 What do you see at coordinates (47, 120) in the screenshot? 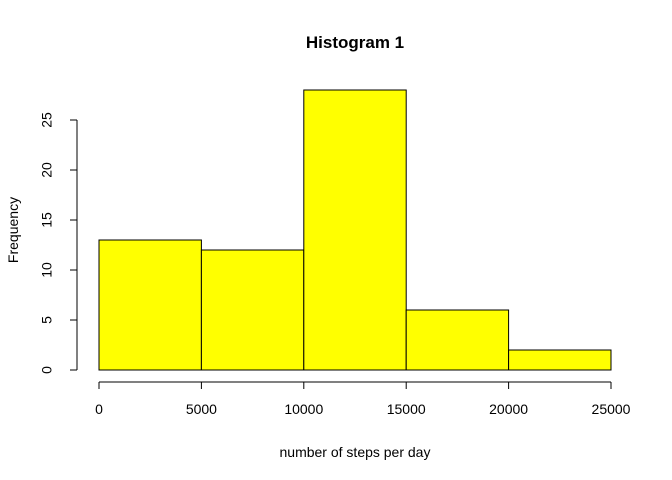
I see `y-tick-label-5: 25` at bounding box center [47, 120].